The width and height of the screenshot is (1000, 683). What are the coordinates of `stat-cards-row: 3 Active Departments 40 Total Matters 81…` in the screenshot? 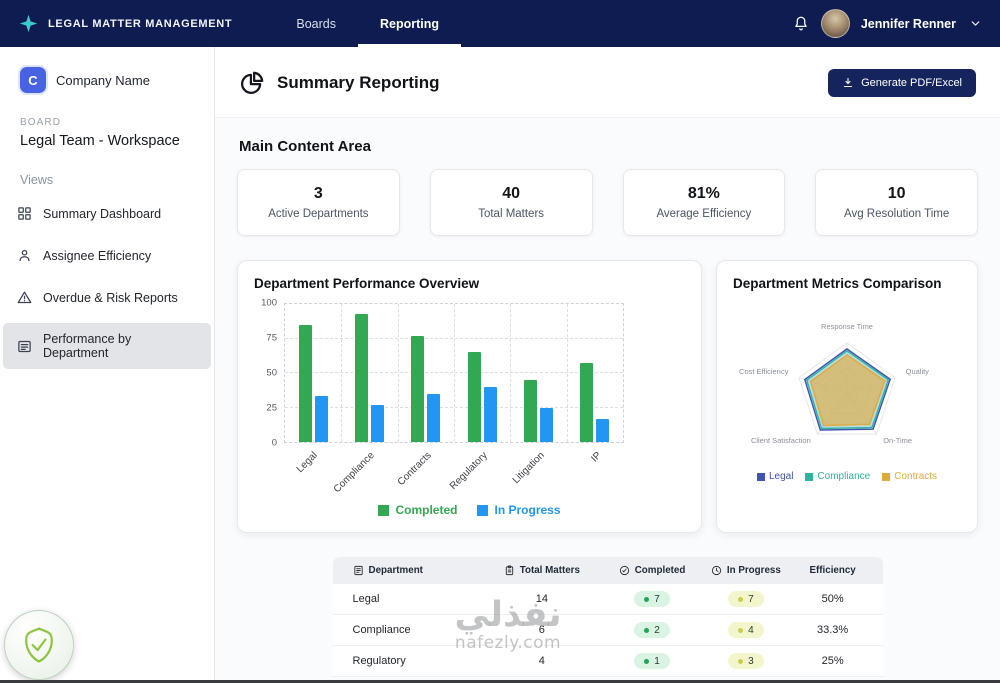 It's located at (607, 202).